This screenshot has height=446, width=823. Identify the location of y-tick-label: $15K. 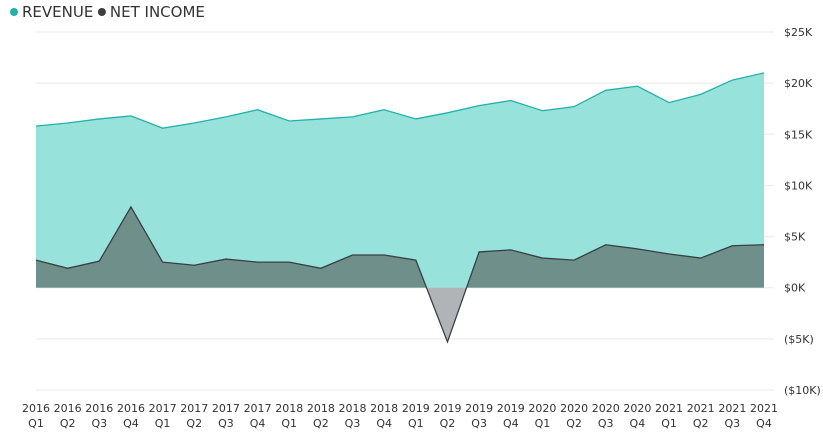
(798, 134).